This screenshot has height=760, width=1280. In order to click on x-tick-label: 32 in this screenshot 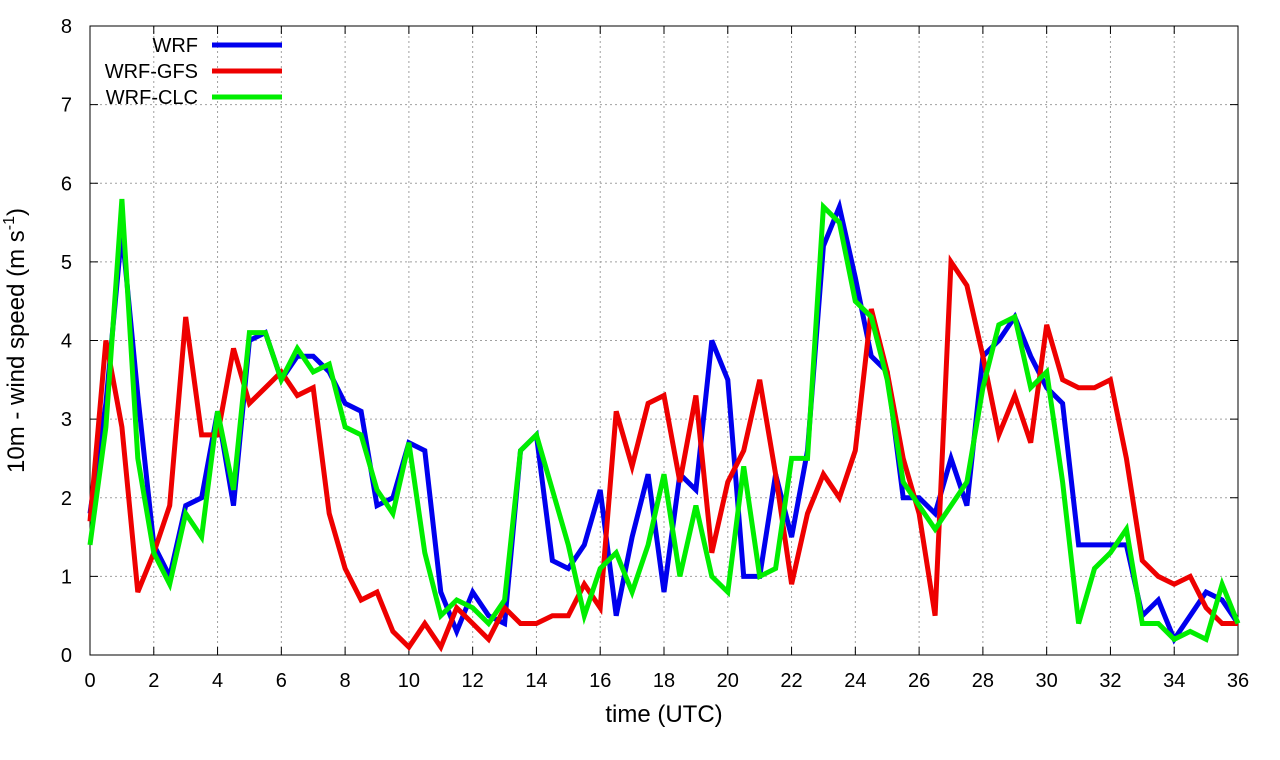, I will do `click(1110, 681)`.